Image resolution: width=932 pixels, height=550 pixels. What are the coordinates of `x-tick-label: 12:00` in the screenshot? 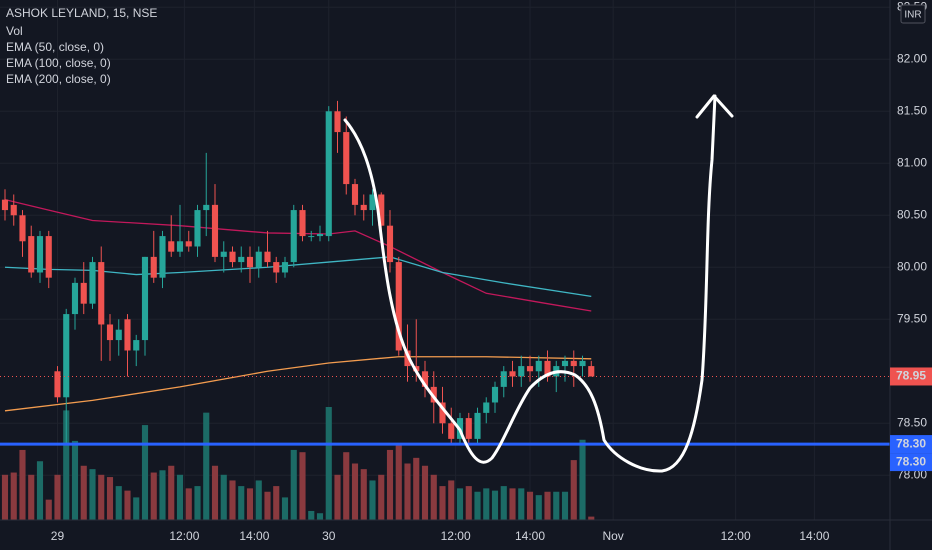 It's located at (456, 536).